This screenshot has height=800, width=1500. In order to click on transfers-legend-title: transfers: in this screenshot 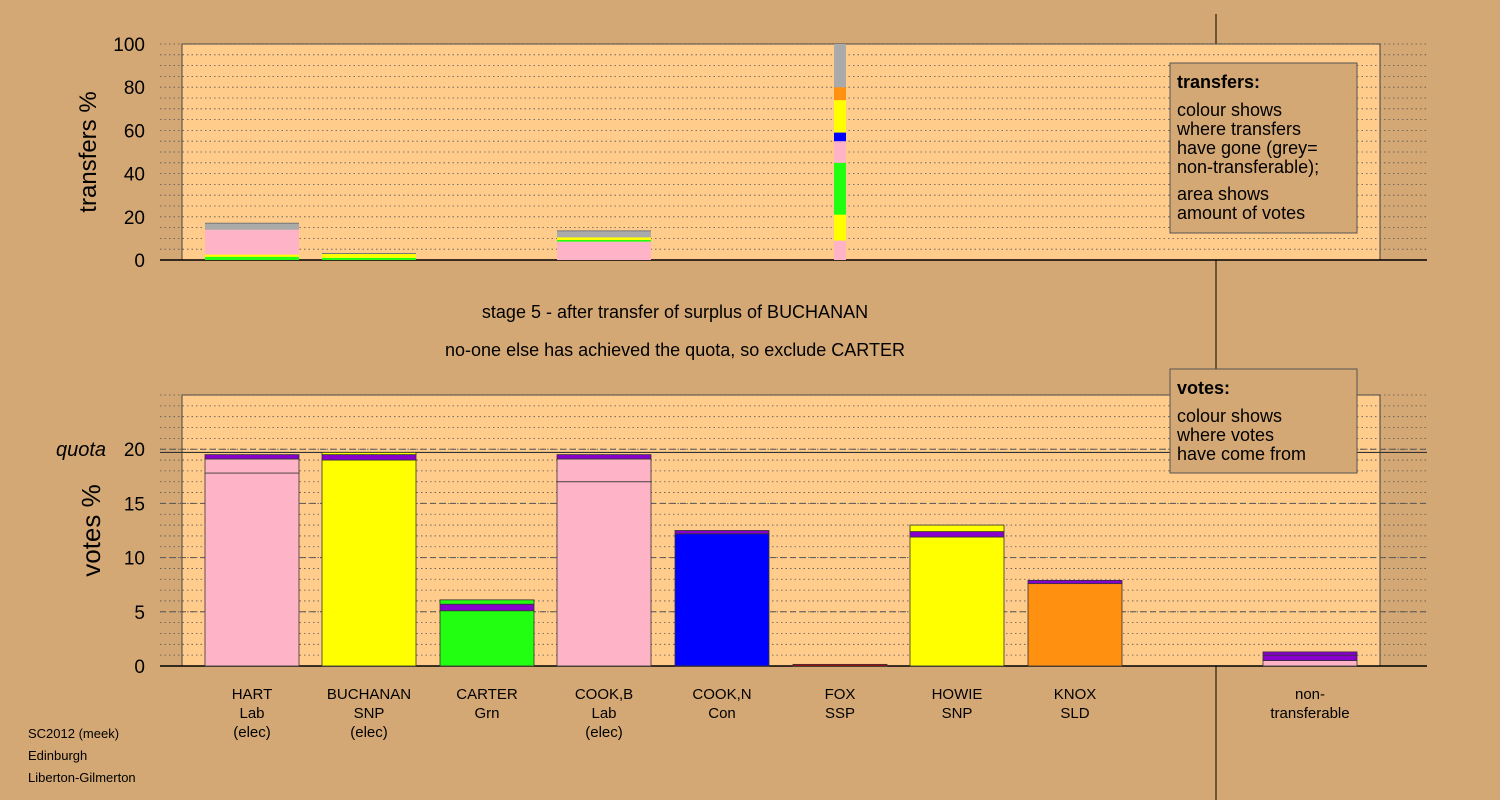, I will do `click(1218, 82)`.